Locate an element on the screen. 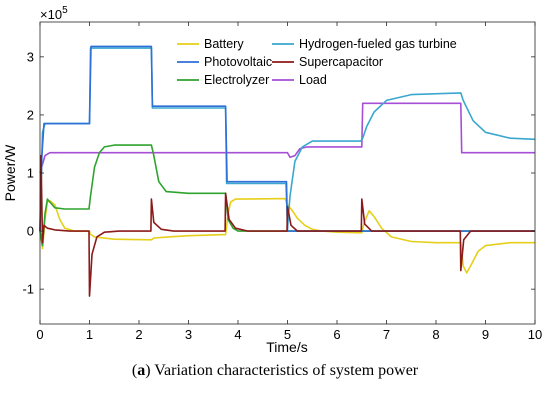  x-tick-label: 7 is located at coordinates (386, 334).